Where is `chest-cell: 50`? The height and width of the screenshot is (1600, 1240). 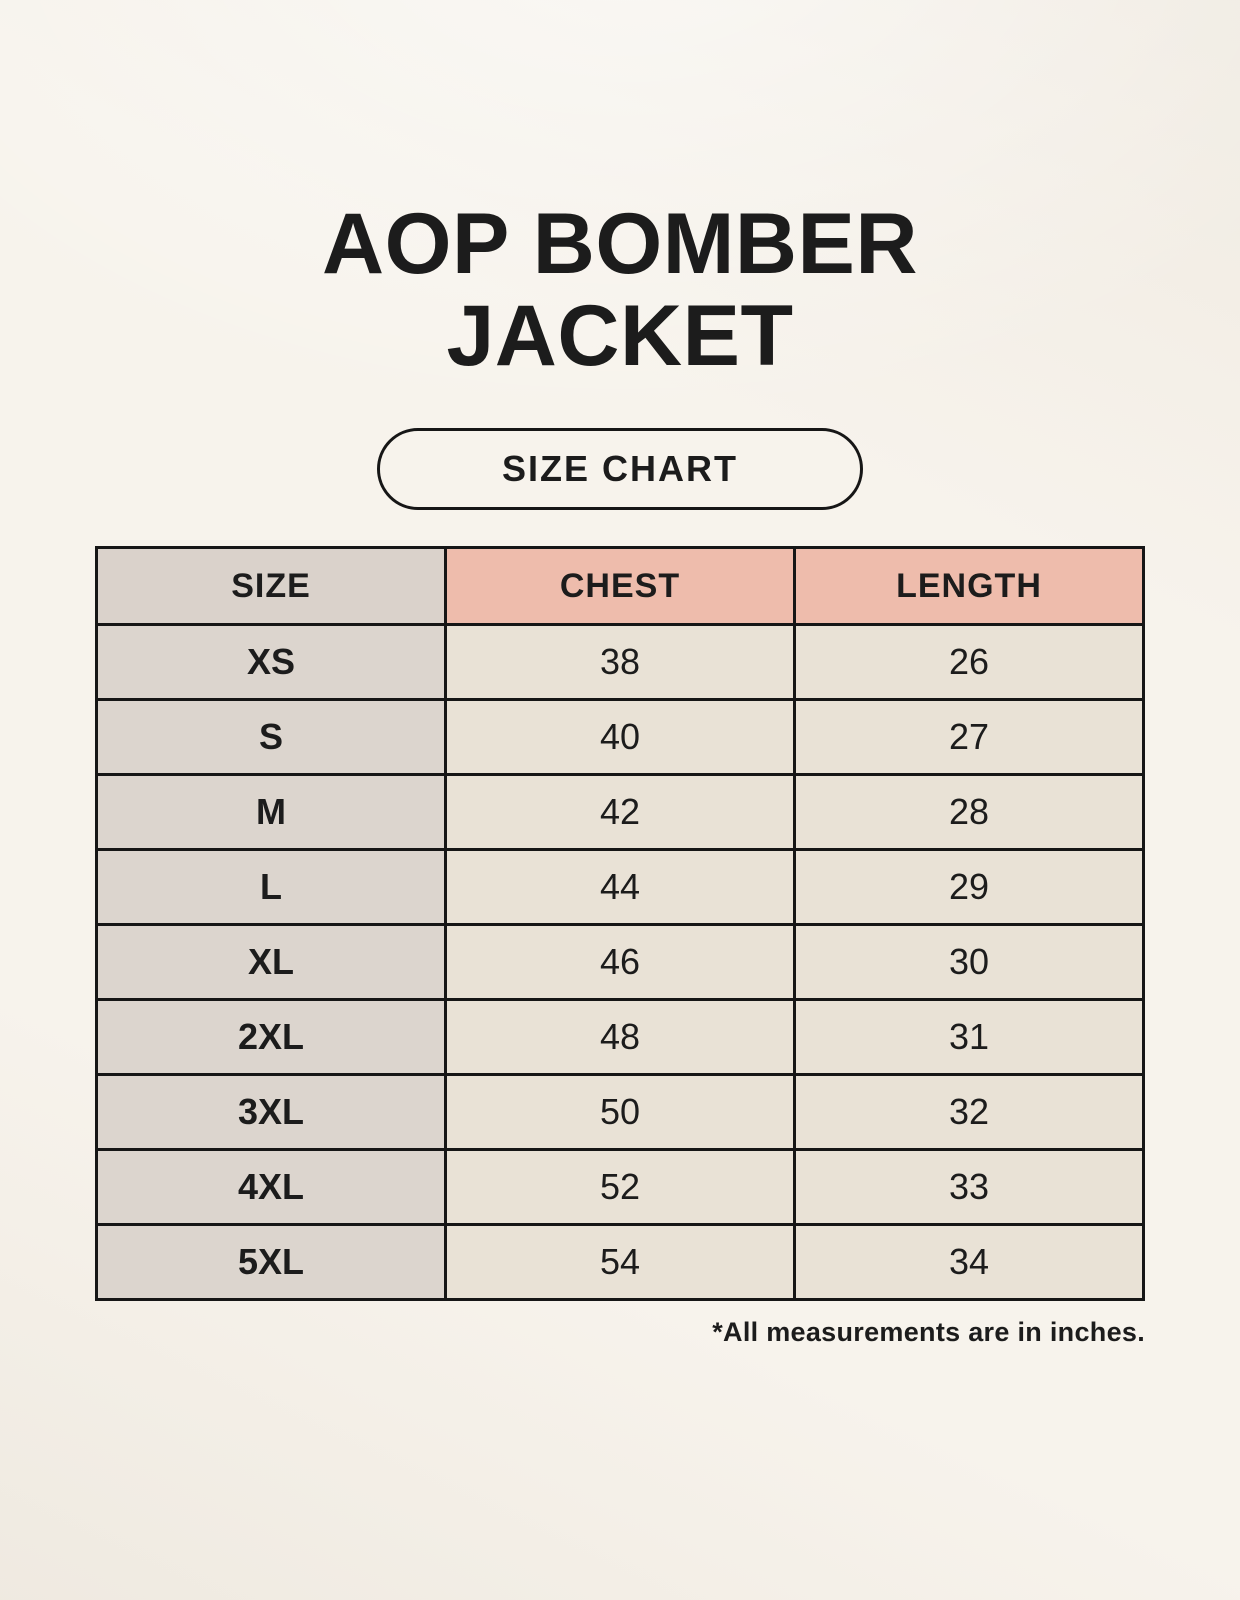
chest-cell: 50 is located at coordinates (620, 1112).